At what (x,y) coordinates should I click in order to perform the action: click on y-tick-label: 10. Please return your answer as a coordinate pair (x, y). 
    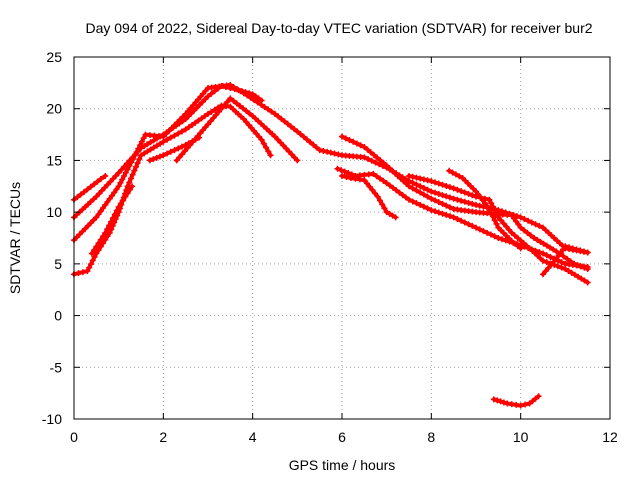
    Looking at the image, I should click on (54, 212).